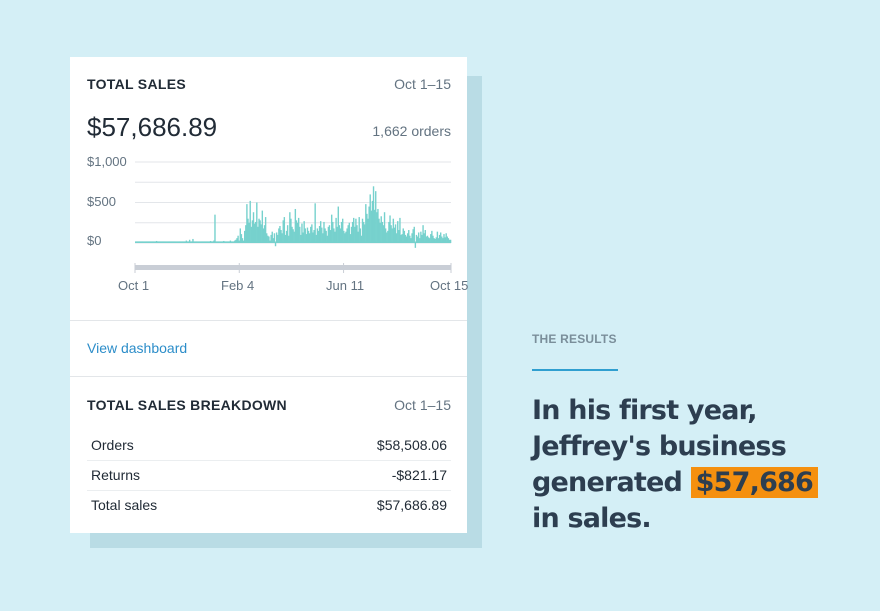  What do you see at coordinates (574, 339) in the screenshot?
I see `results-eyebrow: THE RESULTS` at bounding box center [574, 339].